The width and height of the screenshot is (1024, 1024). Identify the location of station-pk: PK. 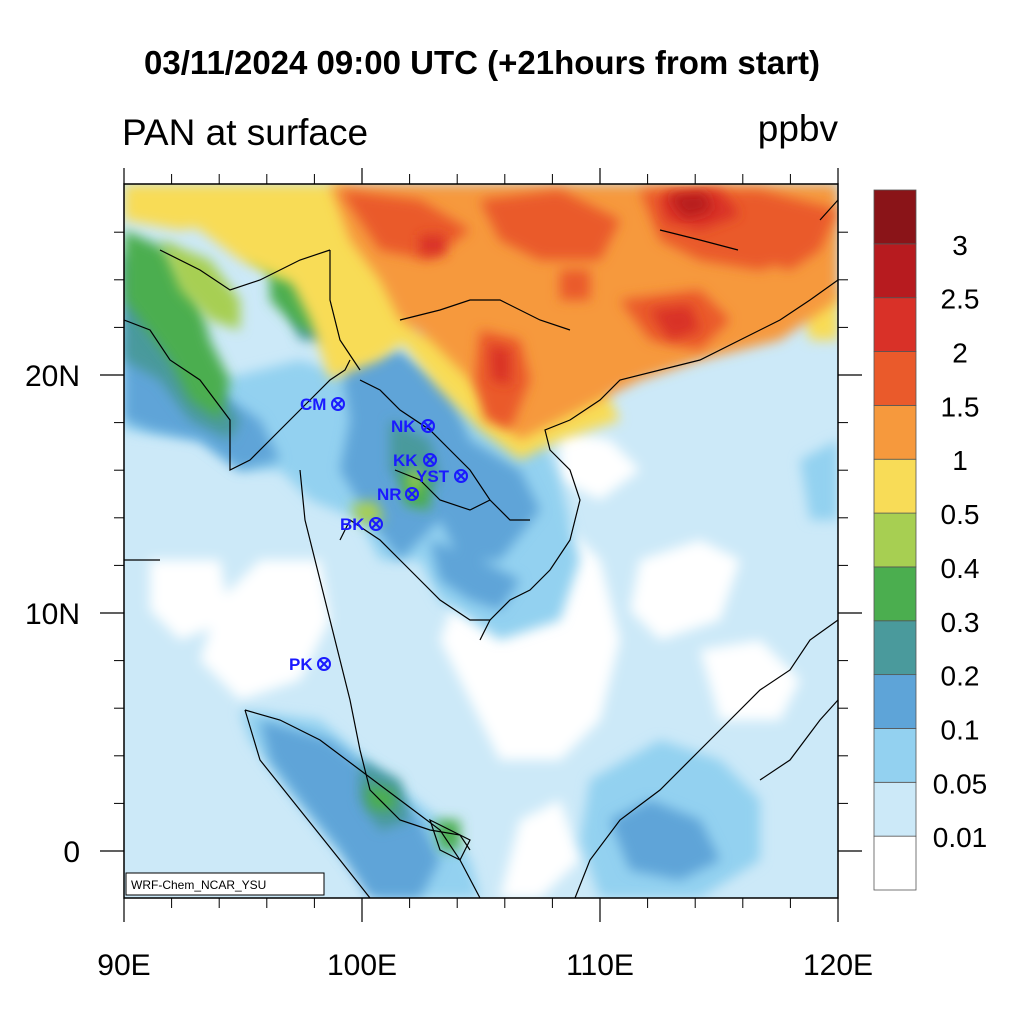
(310, 664).